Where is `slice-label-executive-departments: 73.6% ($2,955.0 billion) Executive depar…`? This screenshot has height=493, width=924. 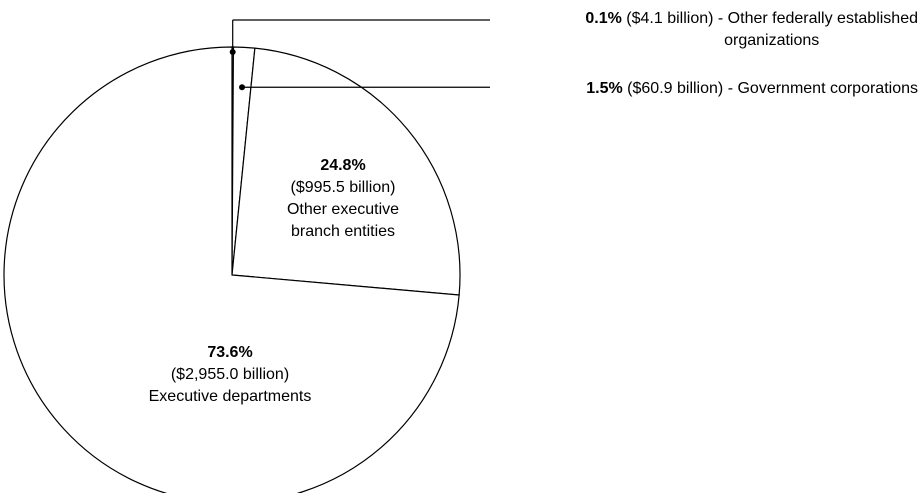
slice-label-executive-departments: 73.6% ($2,955.0 billion) Executive depar… is located at coordinates (230, 375).